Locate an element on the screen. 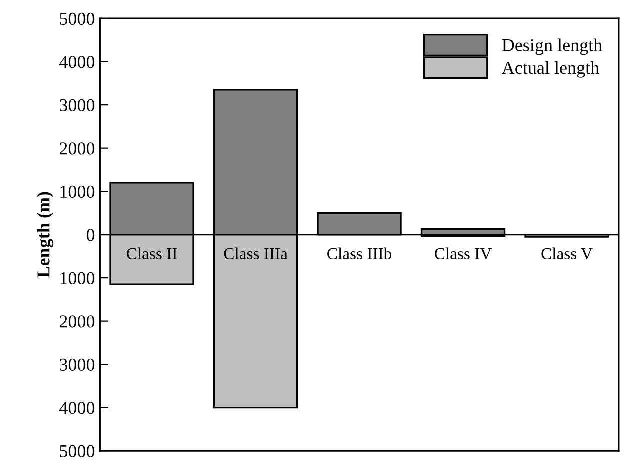 The image size is (622, 465). x-tick-label: Class V is located at coordinates (567, 254).